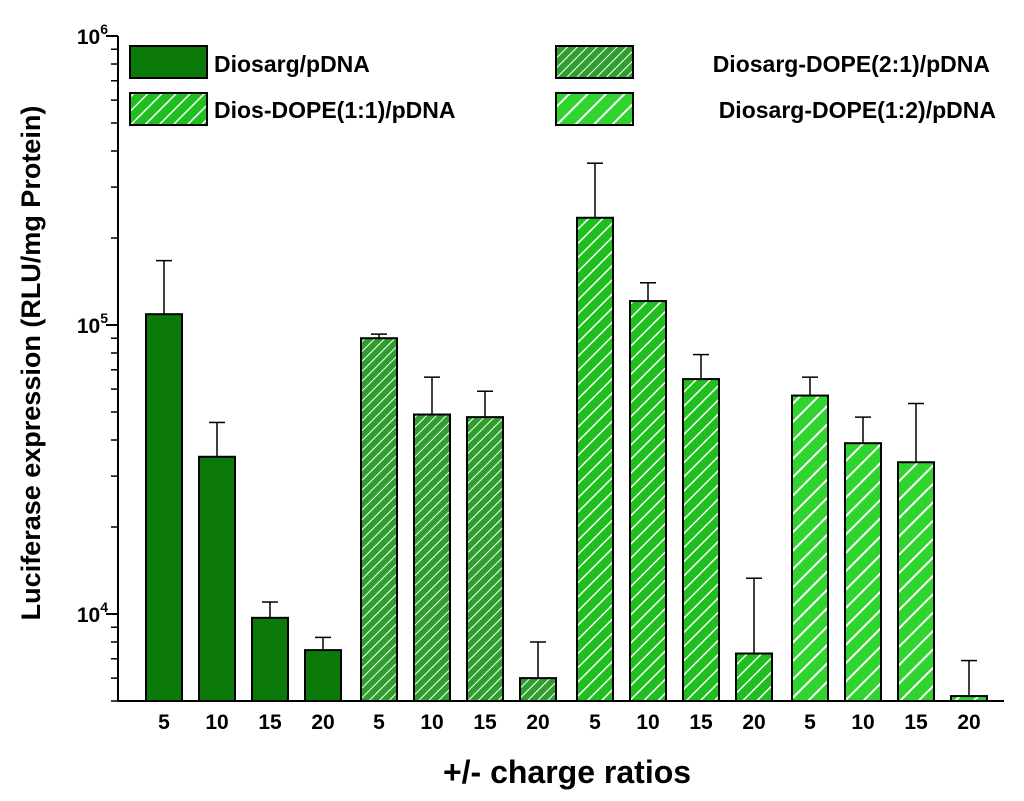  Describe the element at coordinates (92, 35) in the screenshot. I see `y-tick-label: 10⁶` at that location.